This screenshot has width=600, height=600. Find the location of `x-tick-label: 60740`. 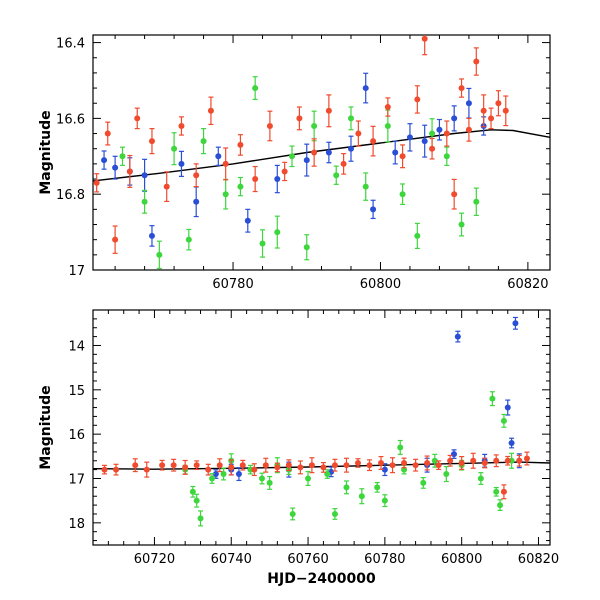

x-tick-label: 60740 is located at coordinates (231, 559).